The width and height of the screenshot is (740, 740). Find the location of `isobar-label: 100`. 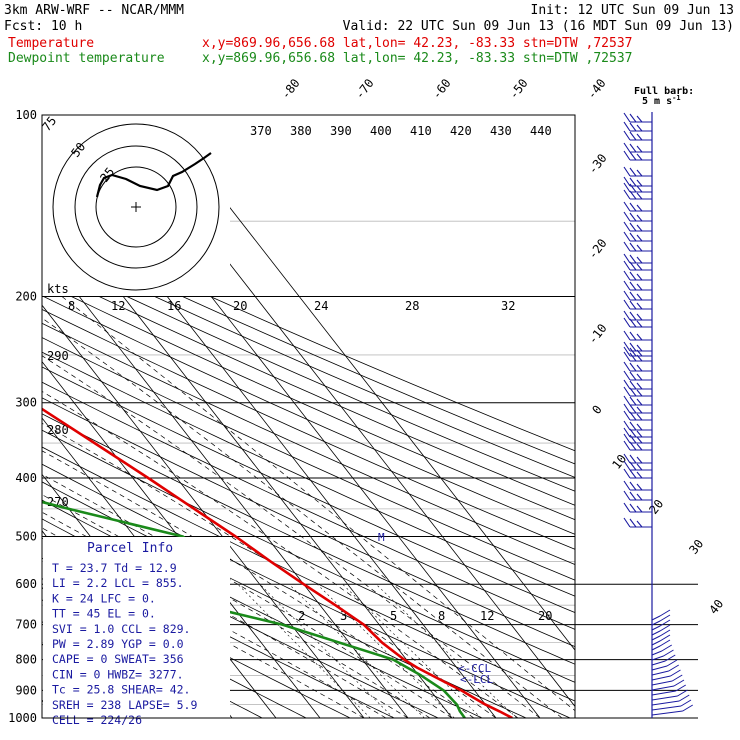

isobar-label: 100 is located at coordinates (26, 115).